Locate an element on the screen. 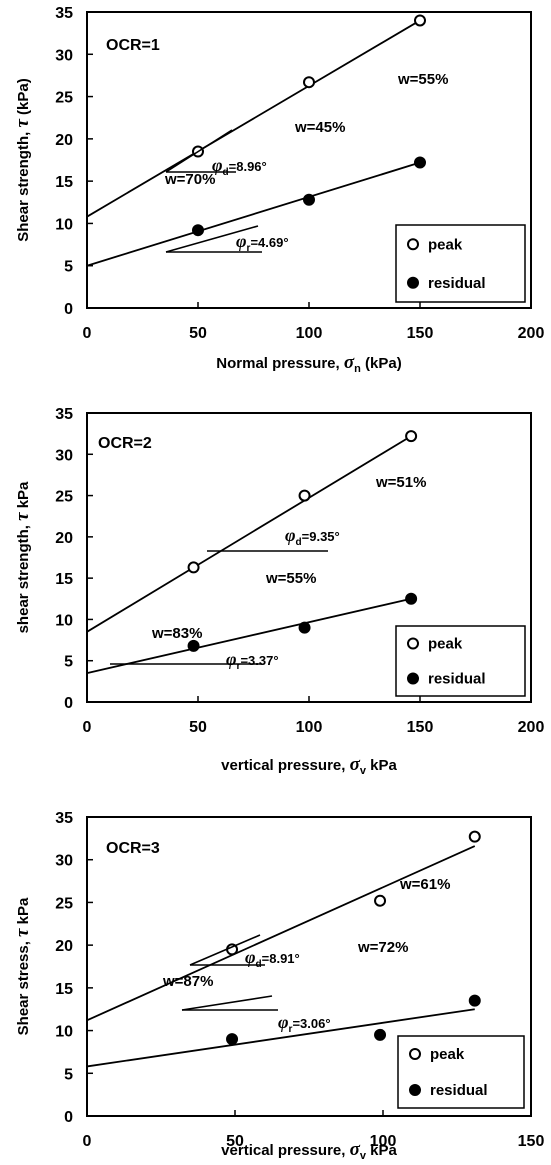  phi-value: =3.37° is located at coordinates (259, 660).